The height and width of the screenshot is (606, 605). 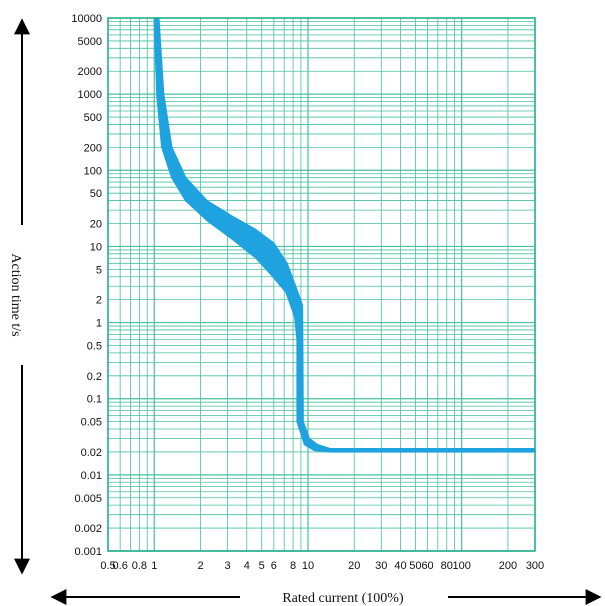 What do you see at coordinates (94, 400) in the screenshot?
I see `y-tick-label: 0.1` at bounding box center [94, 400].